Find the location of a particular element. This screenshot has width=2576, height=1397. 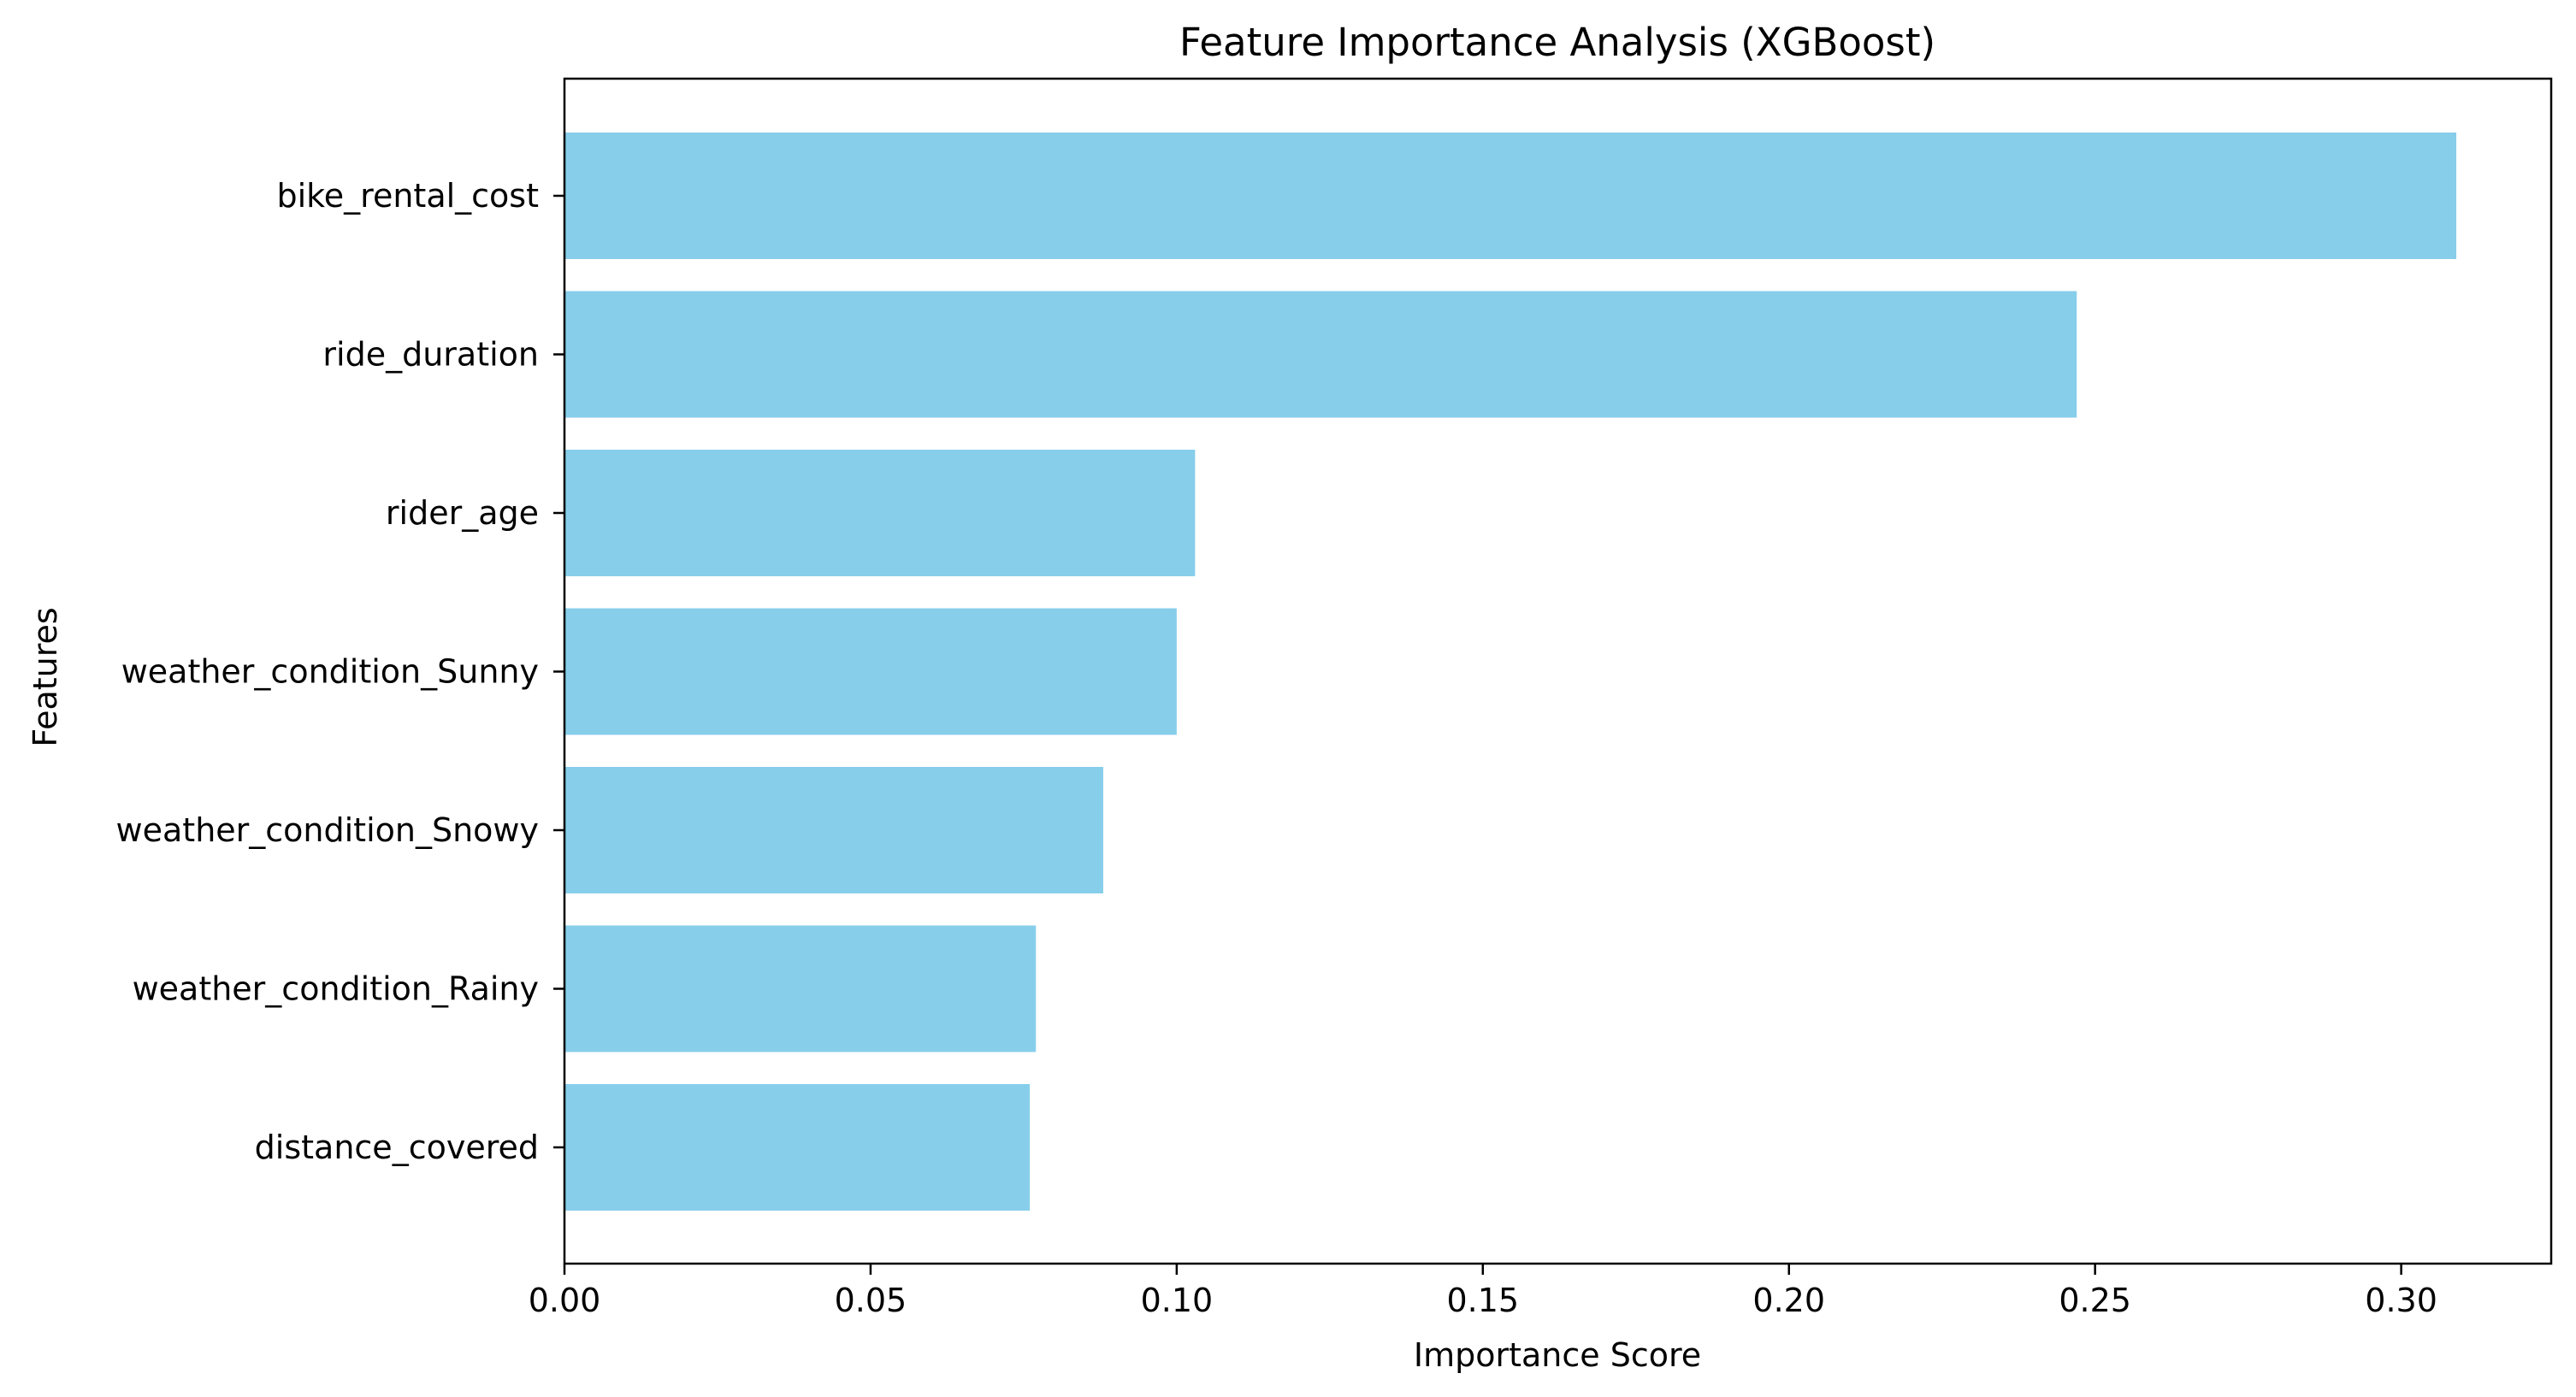

bar-bike_rental_cost is located at coordinates (1510, 196).